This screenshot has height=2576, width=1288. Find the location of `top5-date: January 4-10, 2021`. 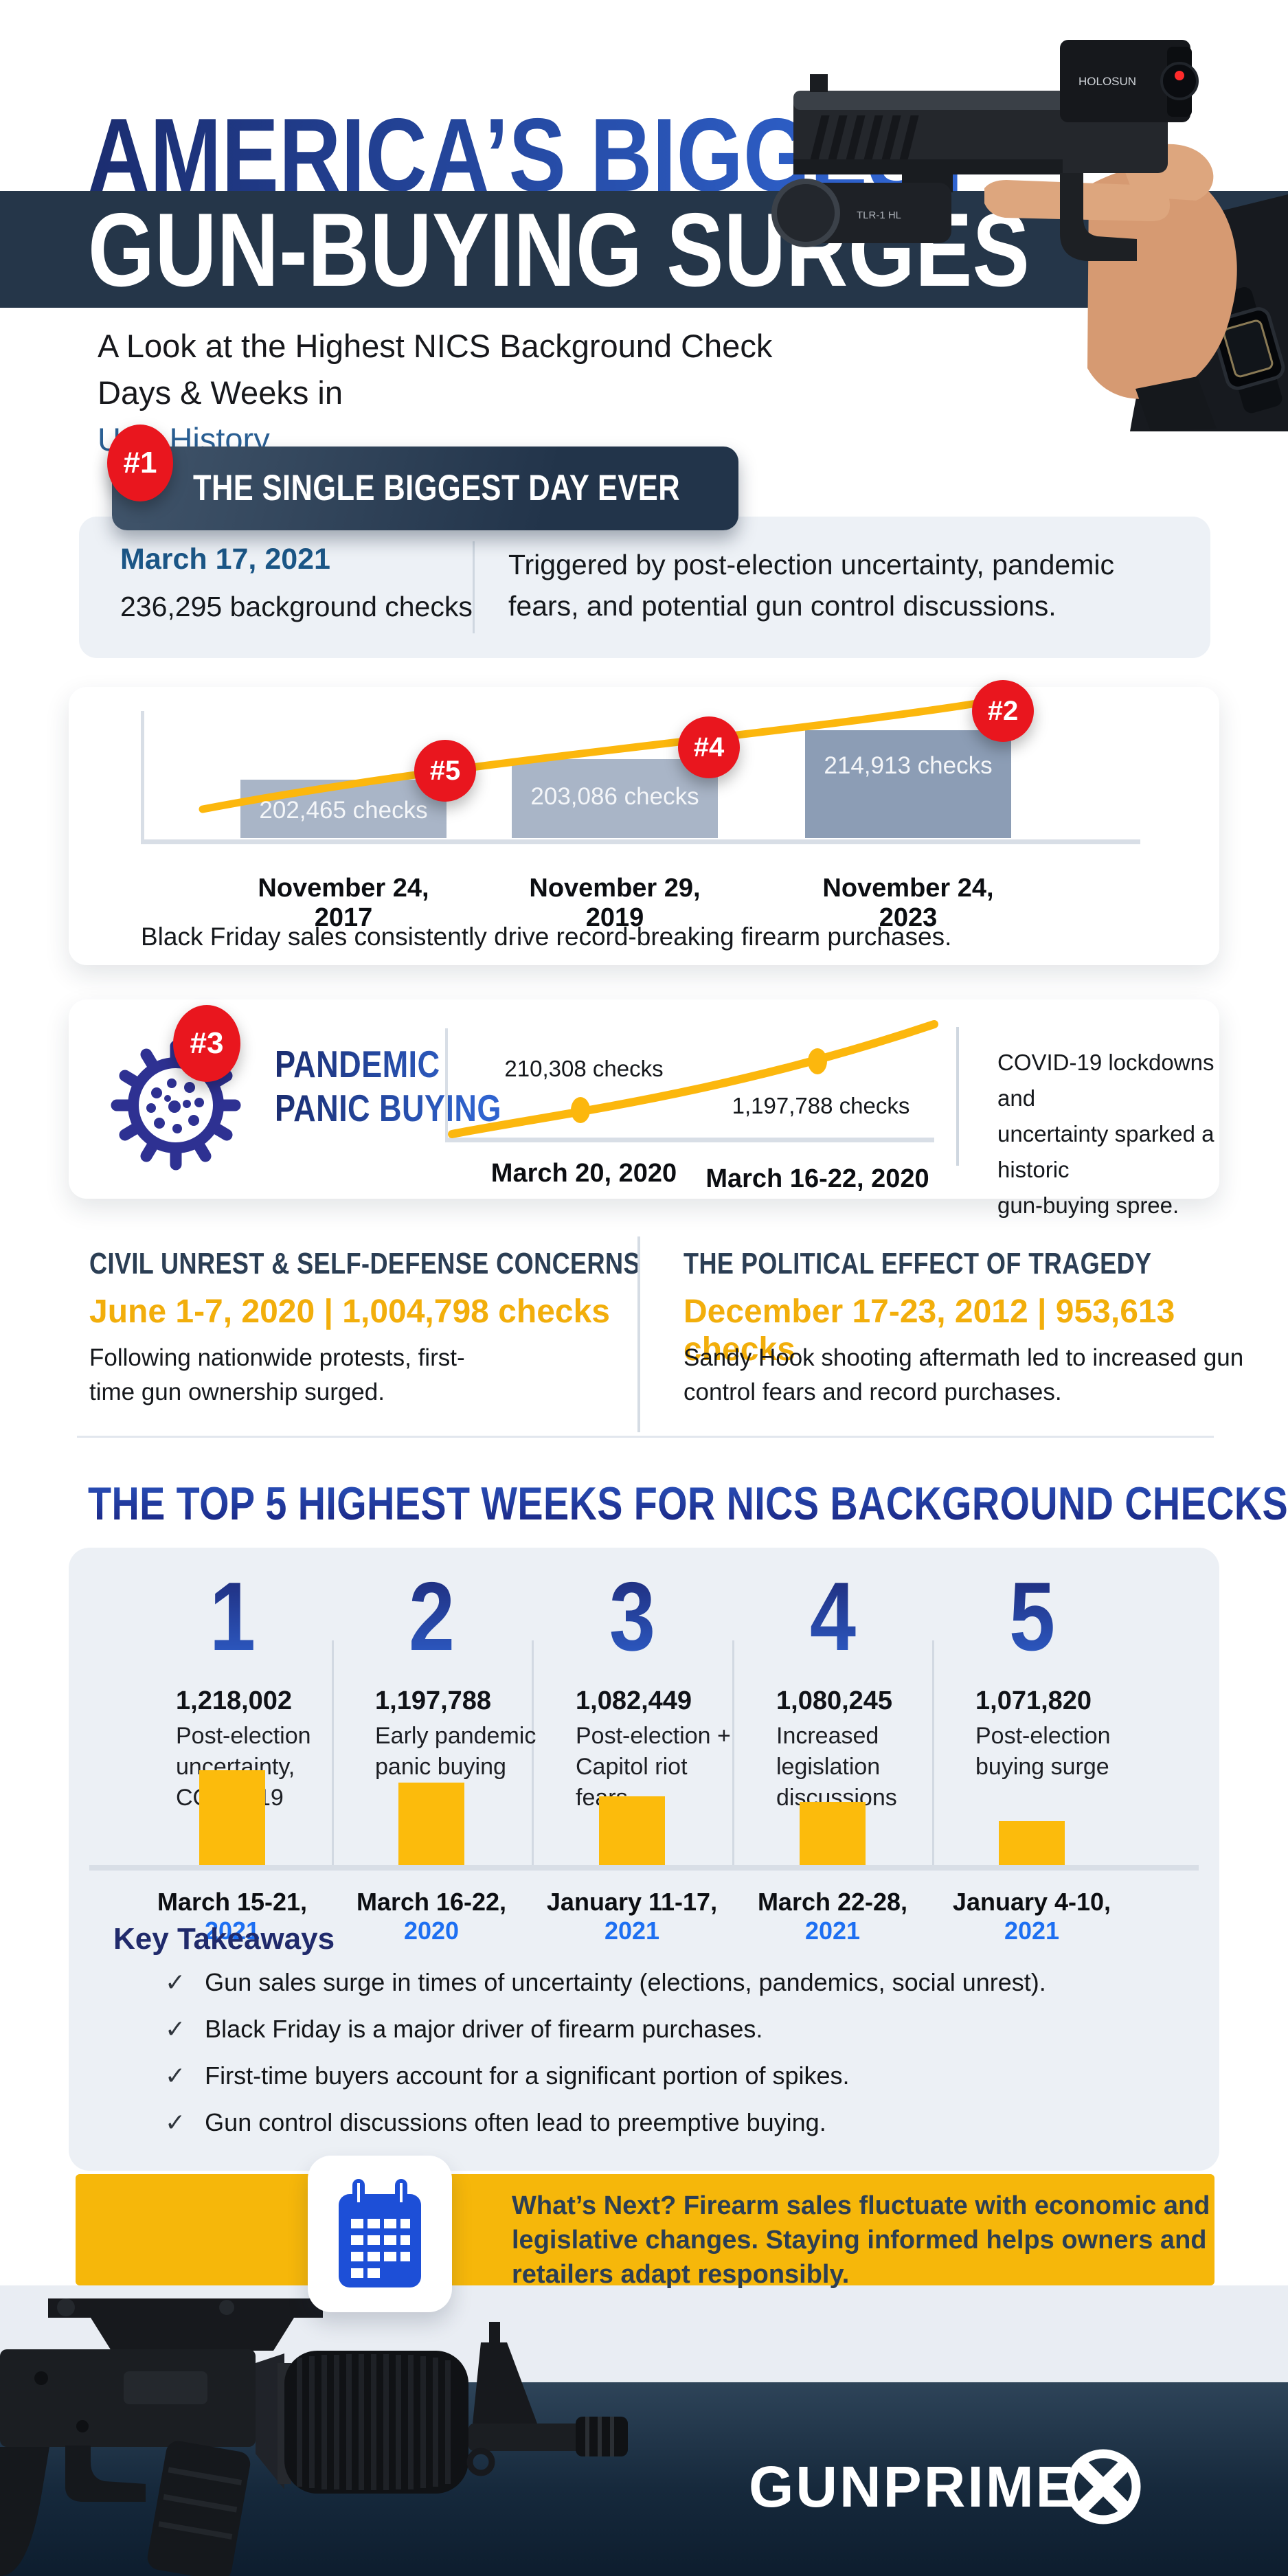

top5-date: January 4-10, 2021 is located at coordinates (1031, 1916).